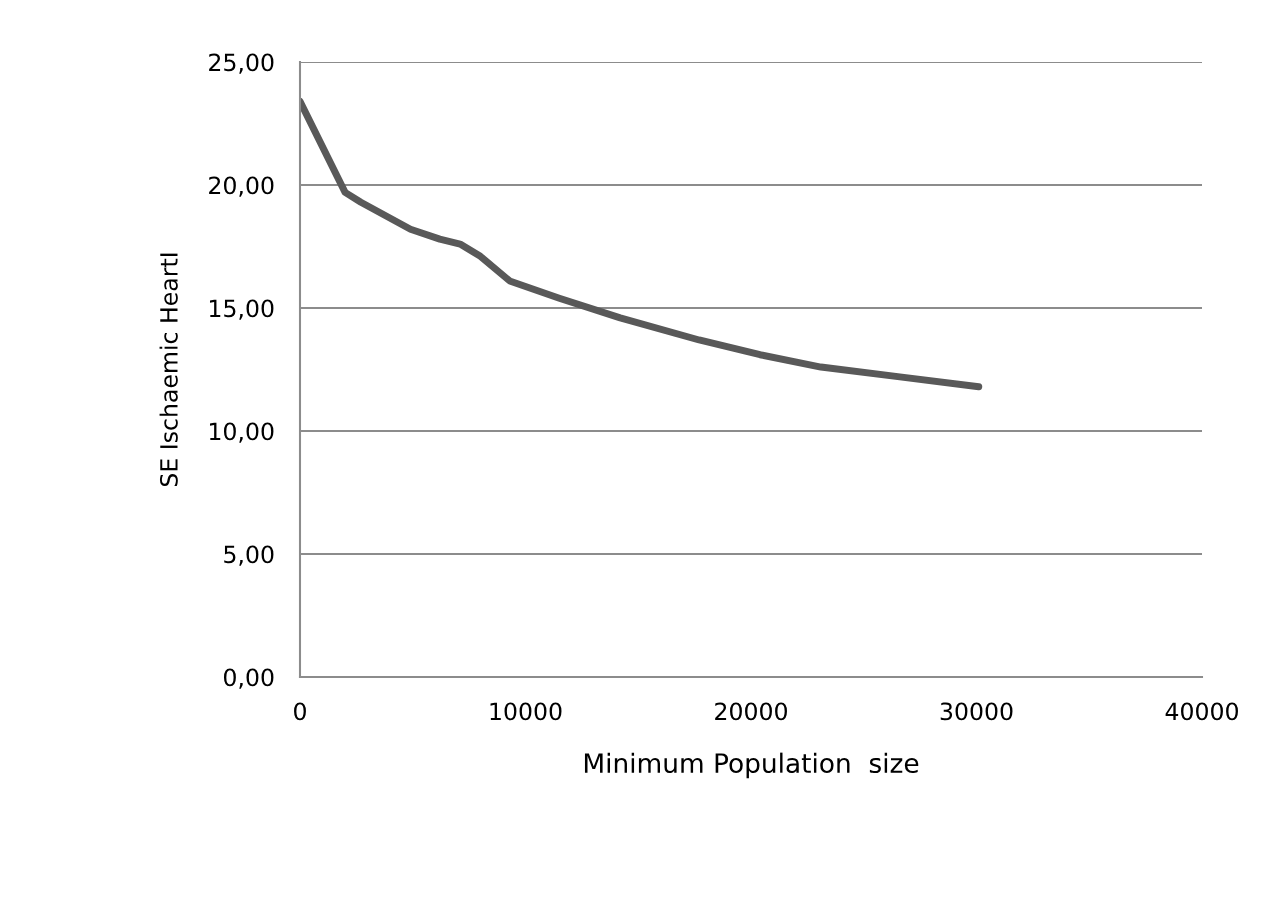  I want to click on y-tick-label: 15,00, so click(242, 309).